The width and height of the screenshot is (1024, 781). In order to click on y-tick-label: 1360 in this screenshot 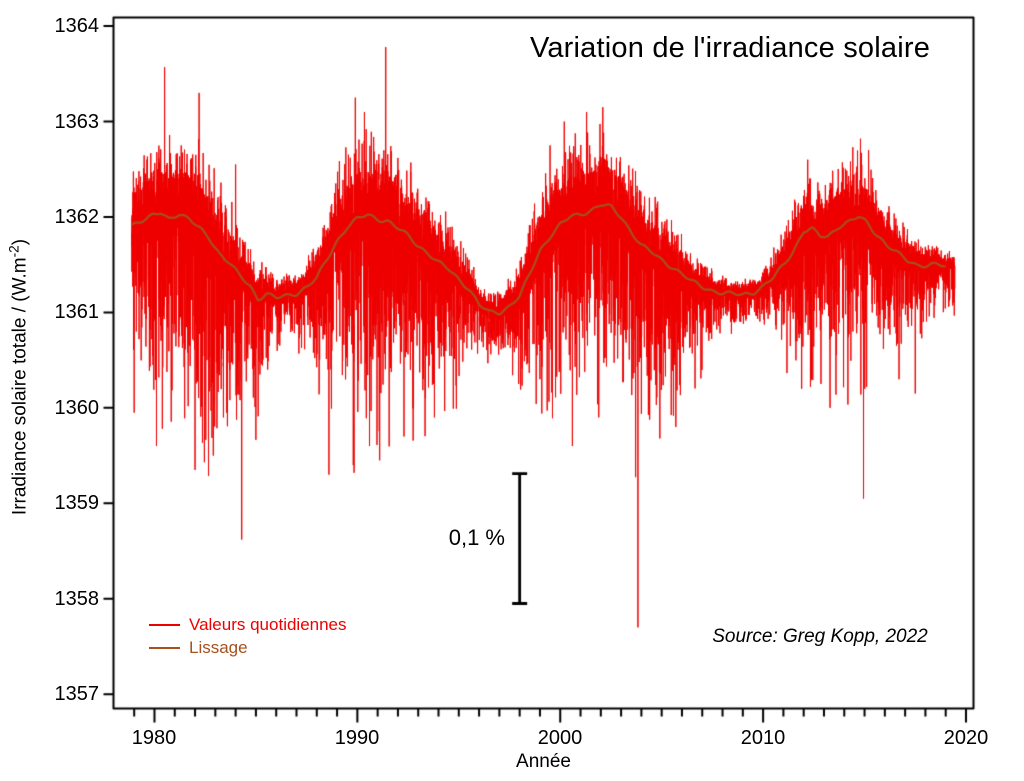, I will do `click(77, 408)`.